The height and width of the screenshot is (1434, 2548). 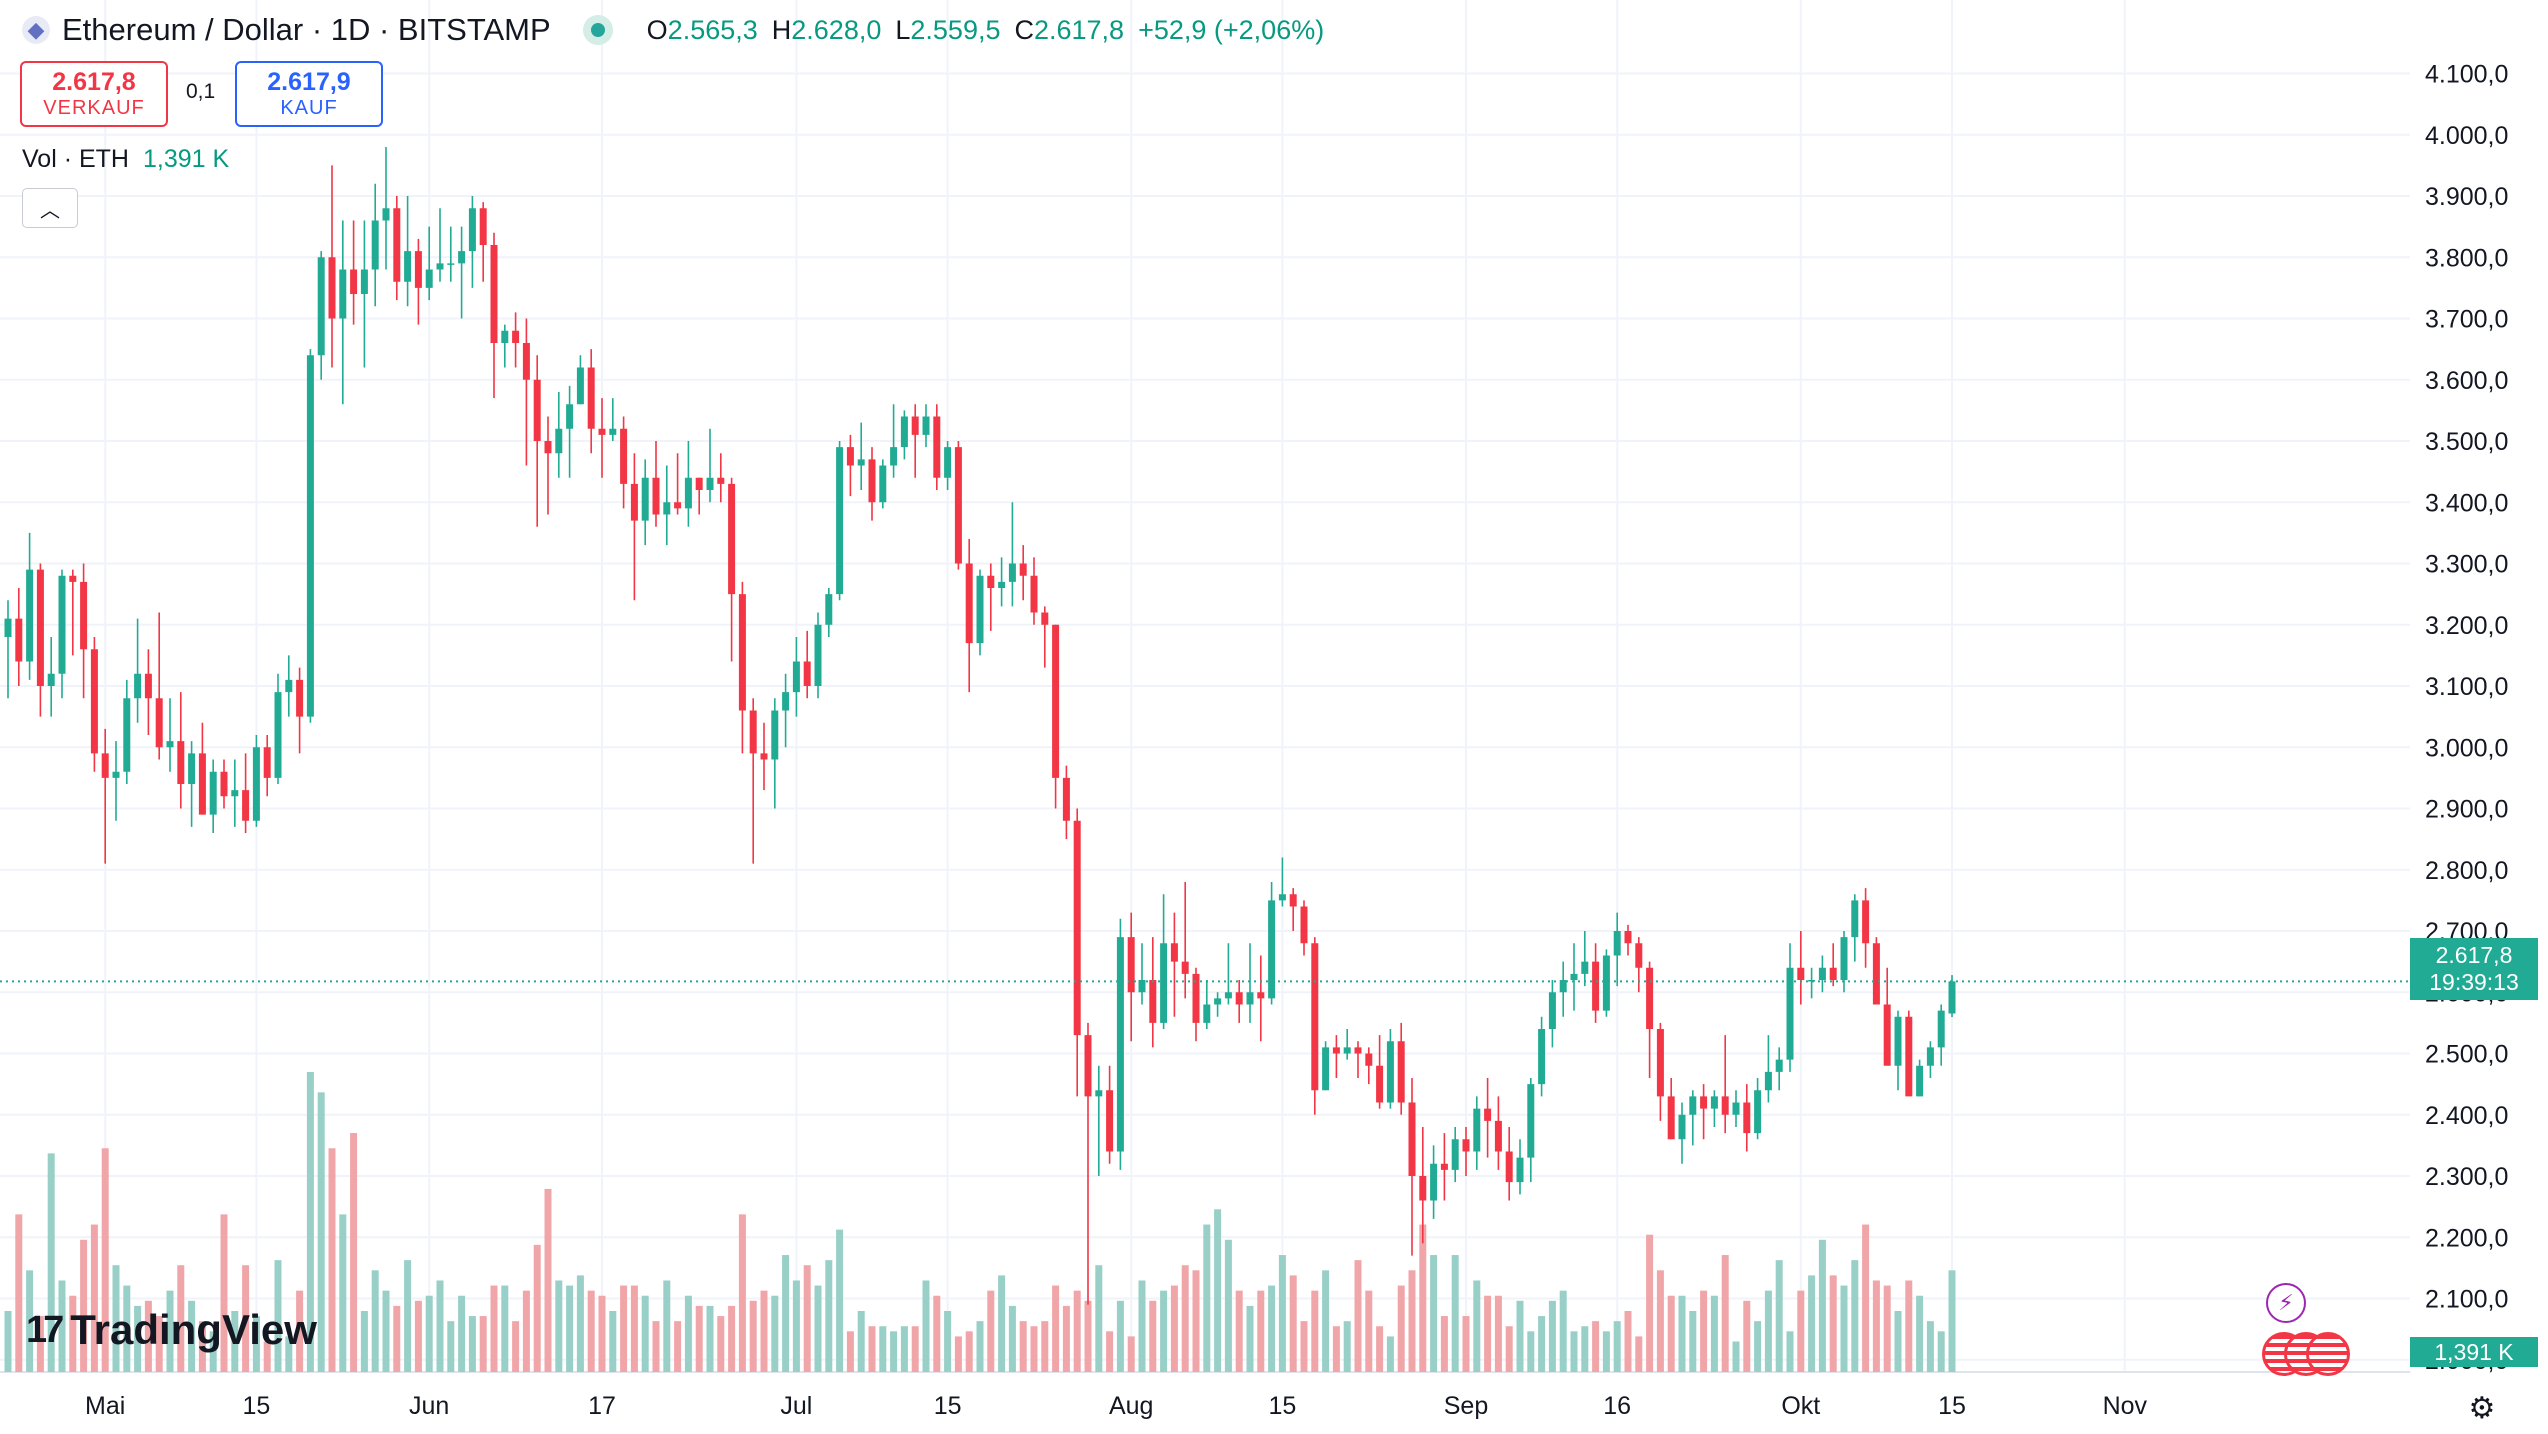 What do you see at coordinates (50, 208) in the screenshot?
I see `collapse-legend-button: ︿` at bounding box center [50, 208].